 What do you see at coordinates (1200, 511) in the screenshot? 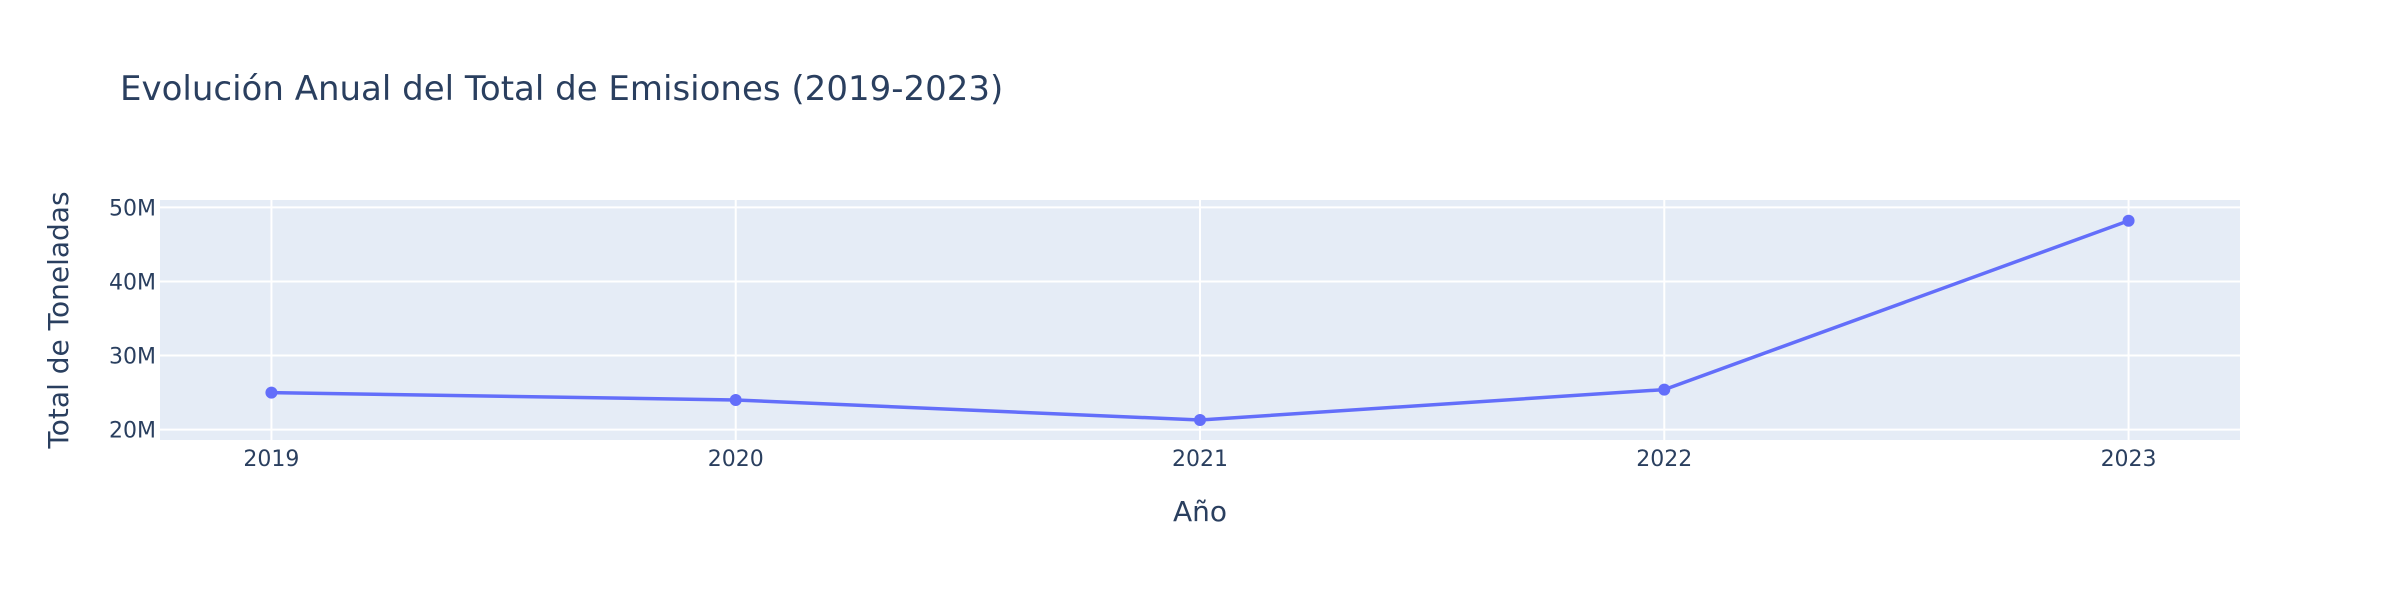
I see `x-axis-title: Año` at bounding box center [1200, 511].